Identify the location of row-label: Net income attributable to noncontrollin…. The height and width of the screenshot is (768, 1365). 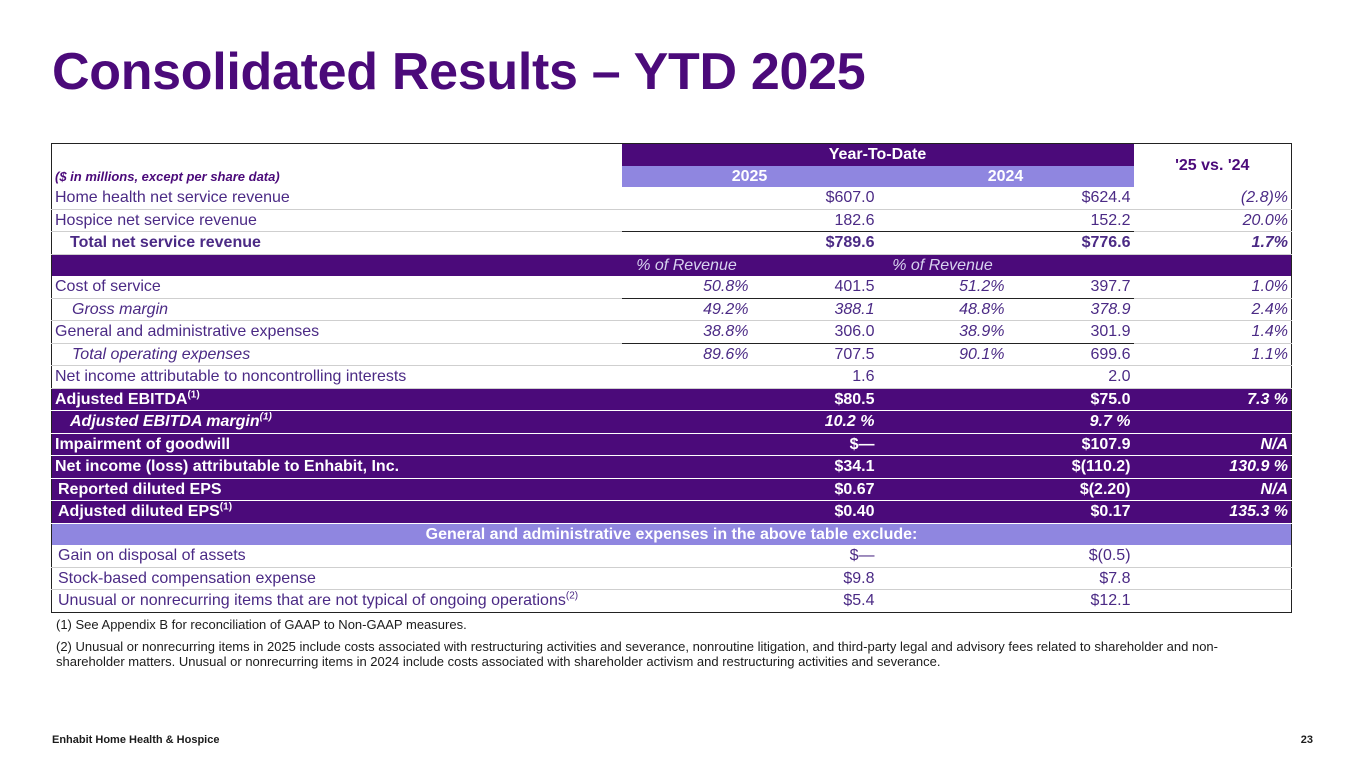
(336, 377).